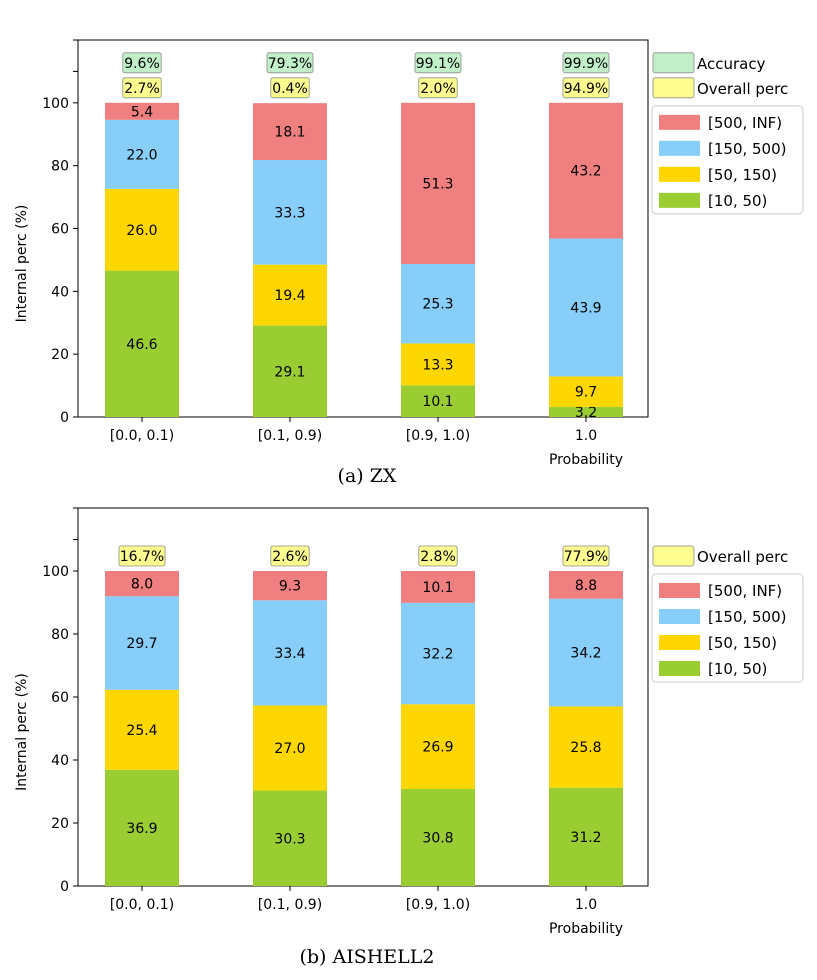 Image resolution: width=817 pixels, height=980 pixels. Describe the element at coordinates (585, 654) in the screenshot. I see `bar-value-label: 34.2` at that location.